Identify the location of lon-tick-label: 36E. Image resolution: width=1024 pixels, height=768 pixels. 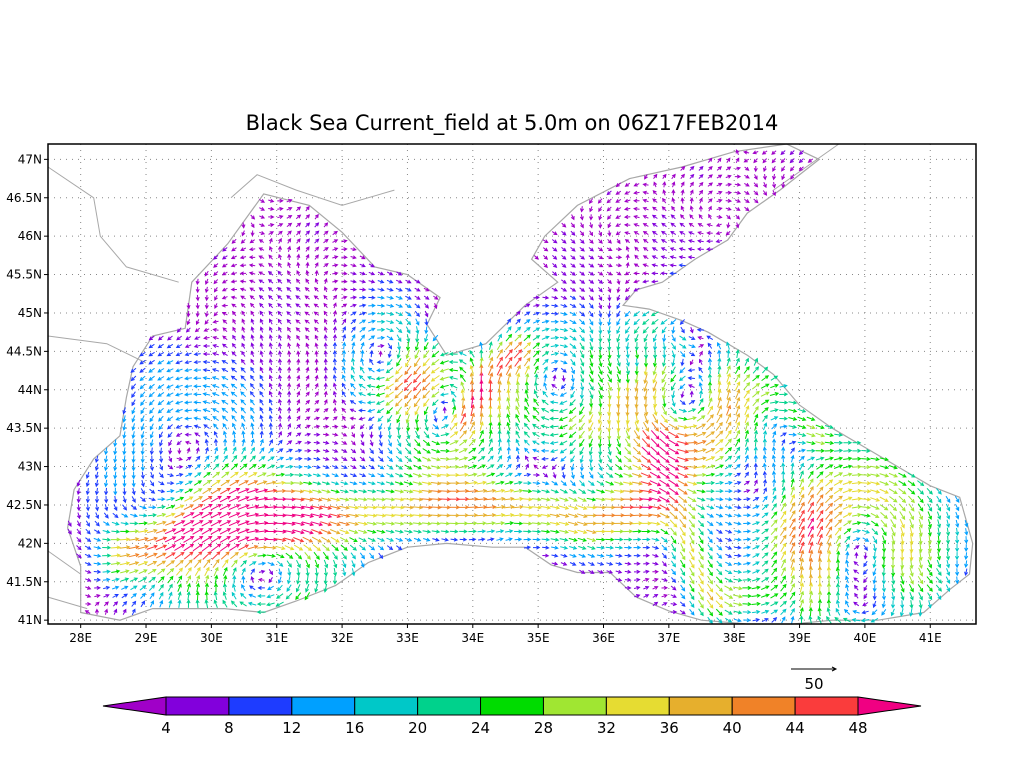
(603, 638).